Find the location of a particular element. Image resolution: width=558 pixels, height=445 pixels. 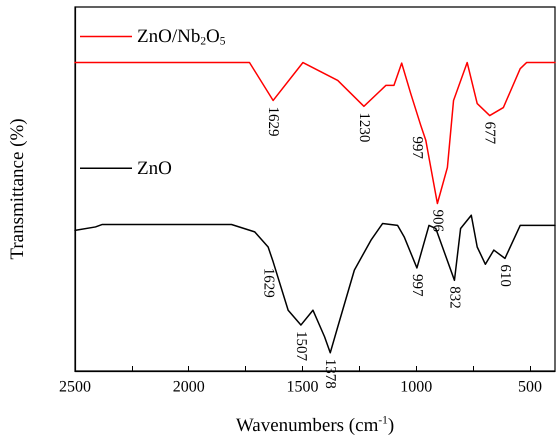

annotation: 677 is located at coordinates (490, 133).